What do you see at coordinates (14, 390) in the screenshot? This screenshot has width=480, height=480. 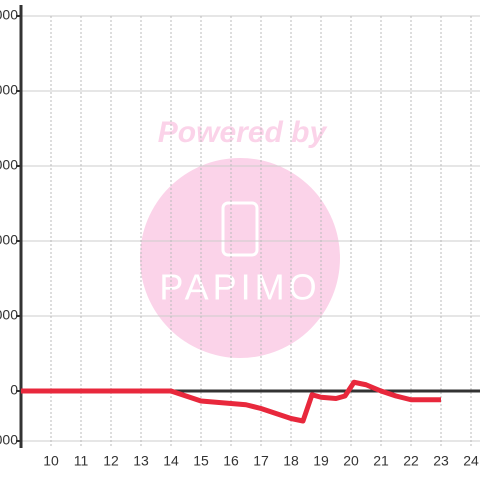 I see `y-tick-label: 0` at bounding box center [14, 390].